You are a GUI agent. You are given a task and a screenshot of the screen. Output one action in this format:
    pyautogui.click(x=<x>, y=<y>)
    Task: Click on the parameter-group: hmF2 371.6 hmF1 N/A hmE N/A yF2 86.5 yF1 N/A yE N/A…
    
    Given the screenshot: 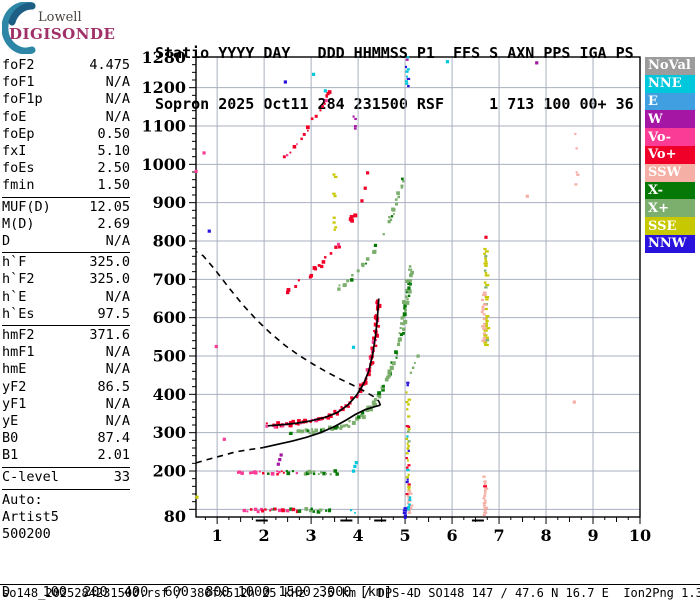 What is the action you would take?
    pyautogui.click(x=66, y=395)
    